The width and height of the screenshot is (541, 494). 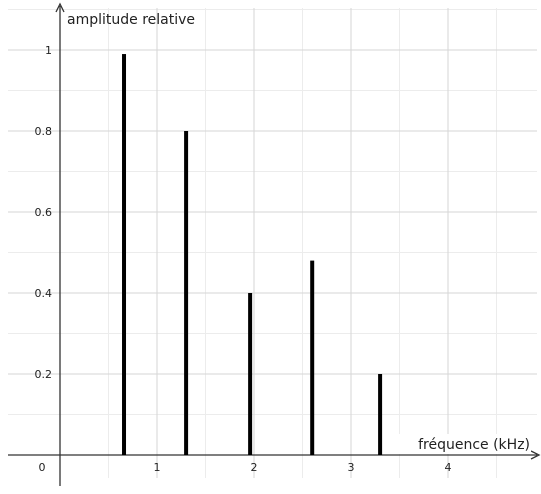 What do you see at coordinates (42, 467) in the screenshot?
I see `origin-label: 0` at bounding box center [42, 467].